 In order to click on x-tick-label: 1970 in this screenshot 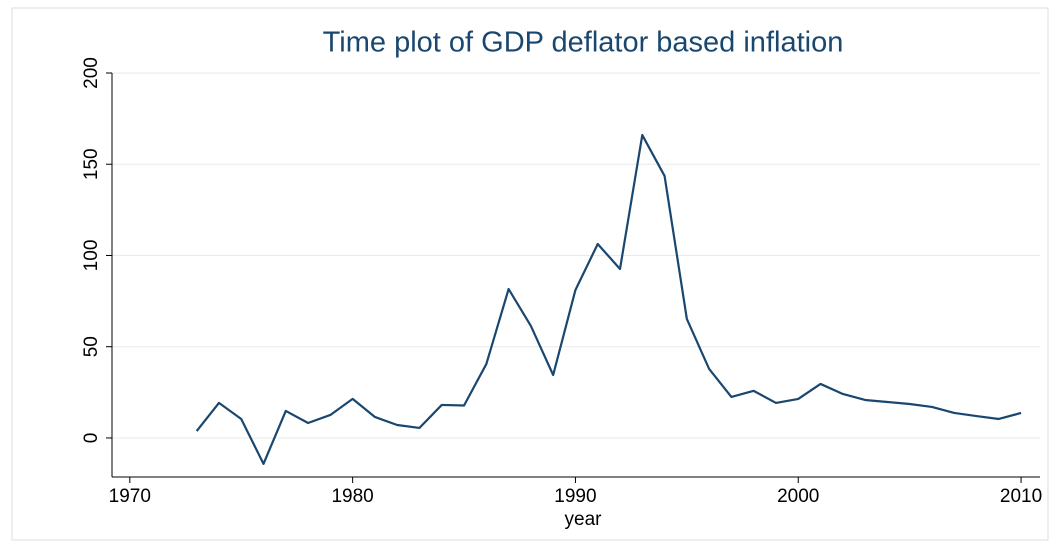, I will do `click(130, 496)`.